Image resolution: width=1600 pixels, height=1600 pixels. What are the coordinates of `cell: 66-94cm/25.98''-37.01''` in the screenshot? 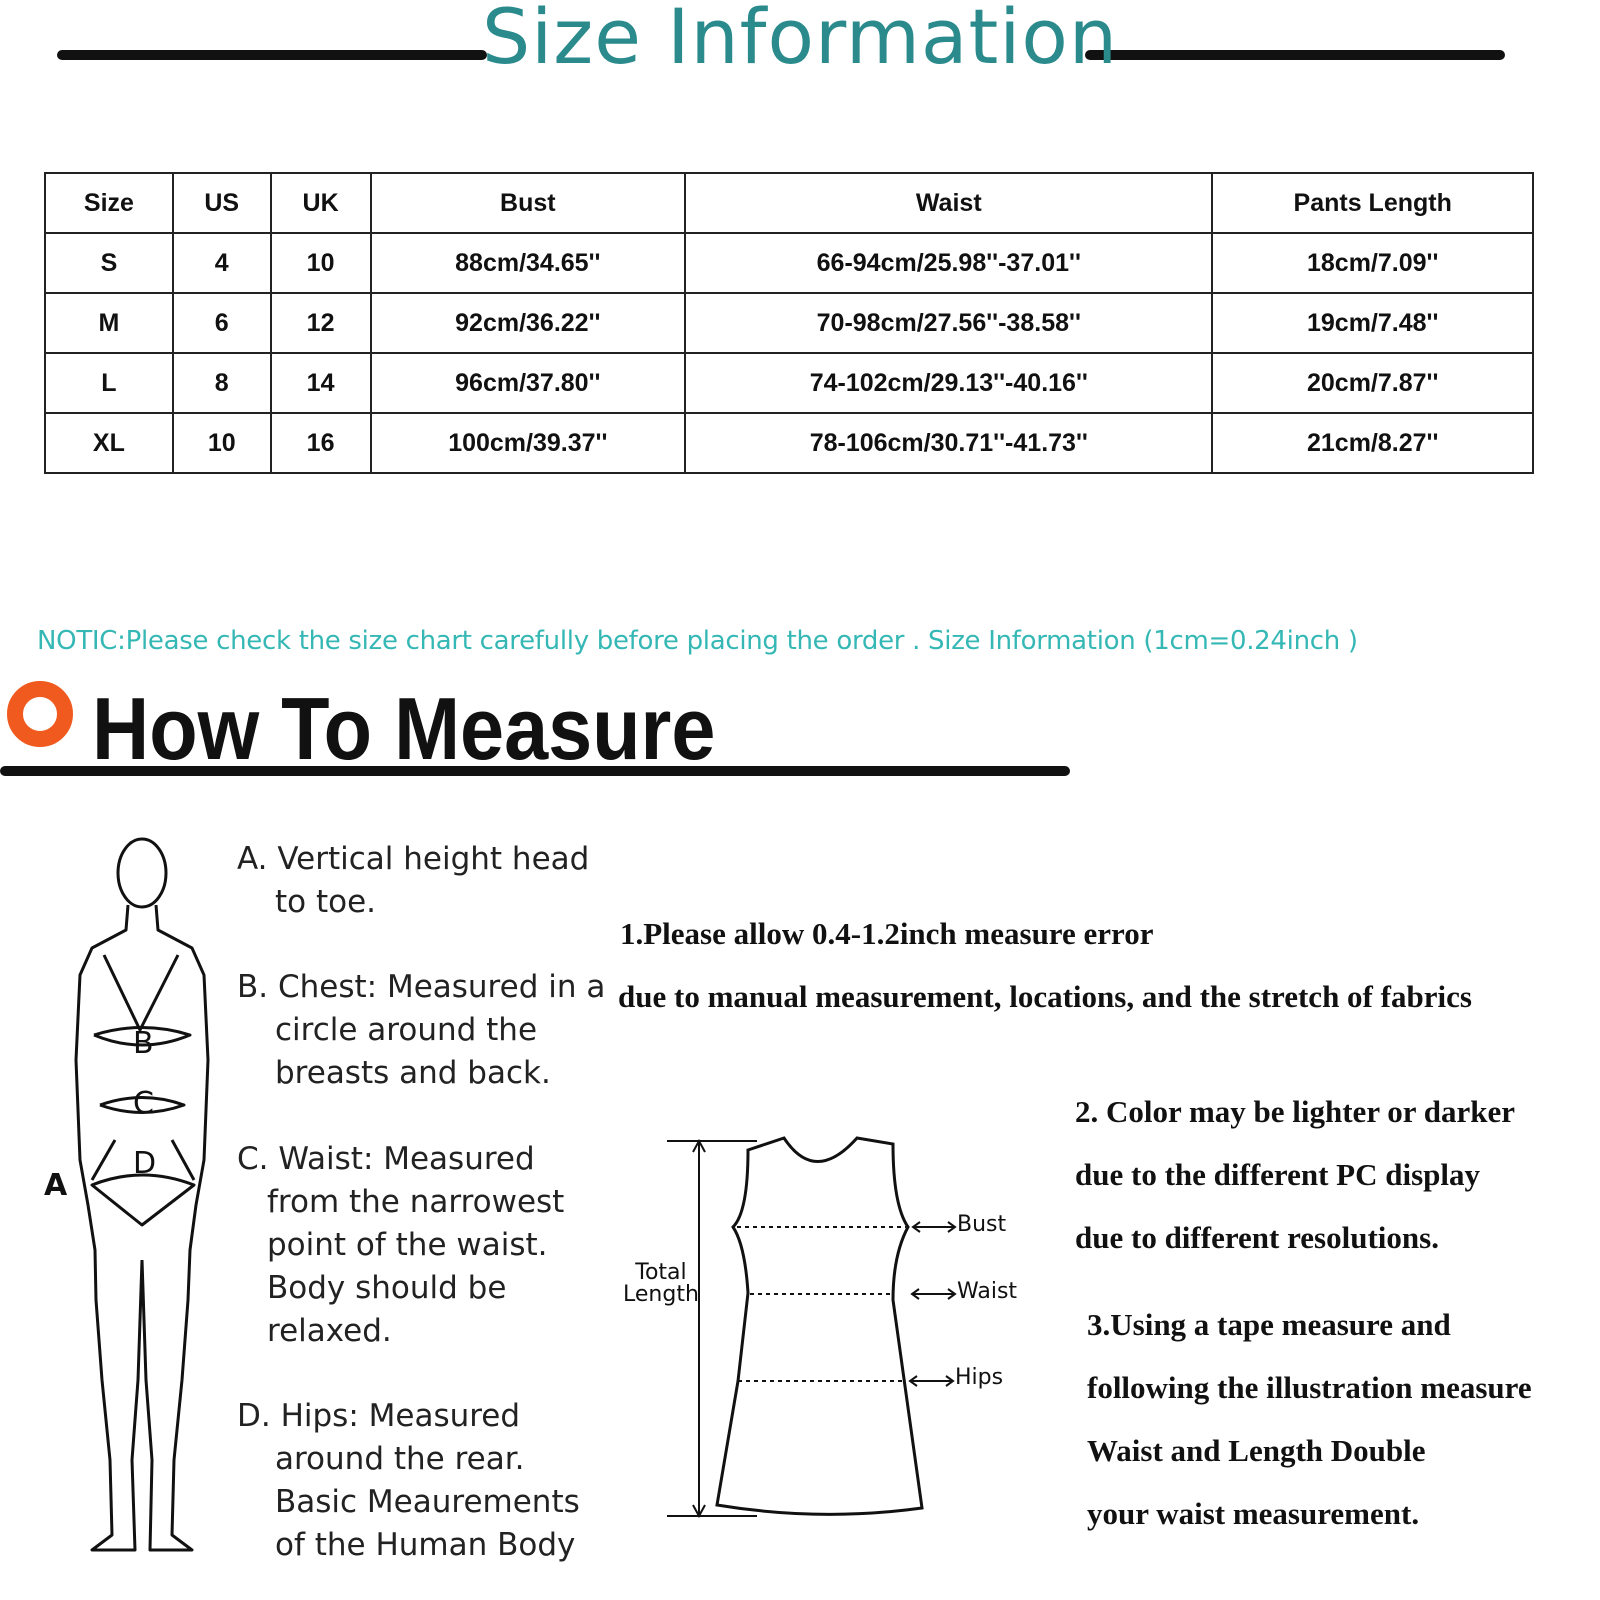 It's located at (949, 263).